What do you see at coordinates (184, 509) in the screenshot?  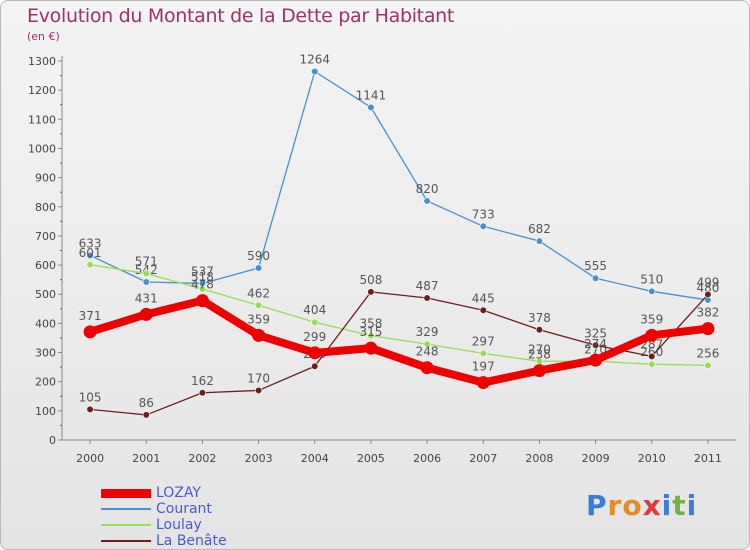 I see `legend-label: Courant` at bounding box center [184, 509].